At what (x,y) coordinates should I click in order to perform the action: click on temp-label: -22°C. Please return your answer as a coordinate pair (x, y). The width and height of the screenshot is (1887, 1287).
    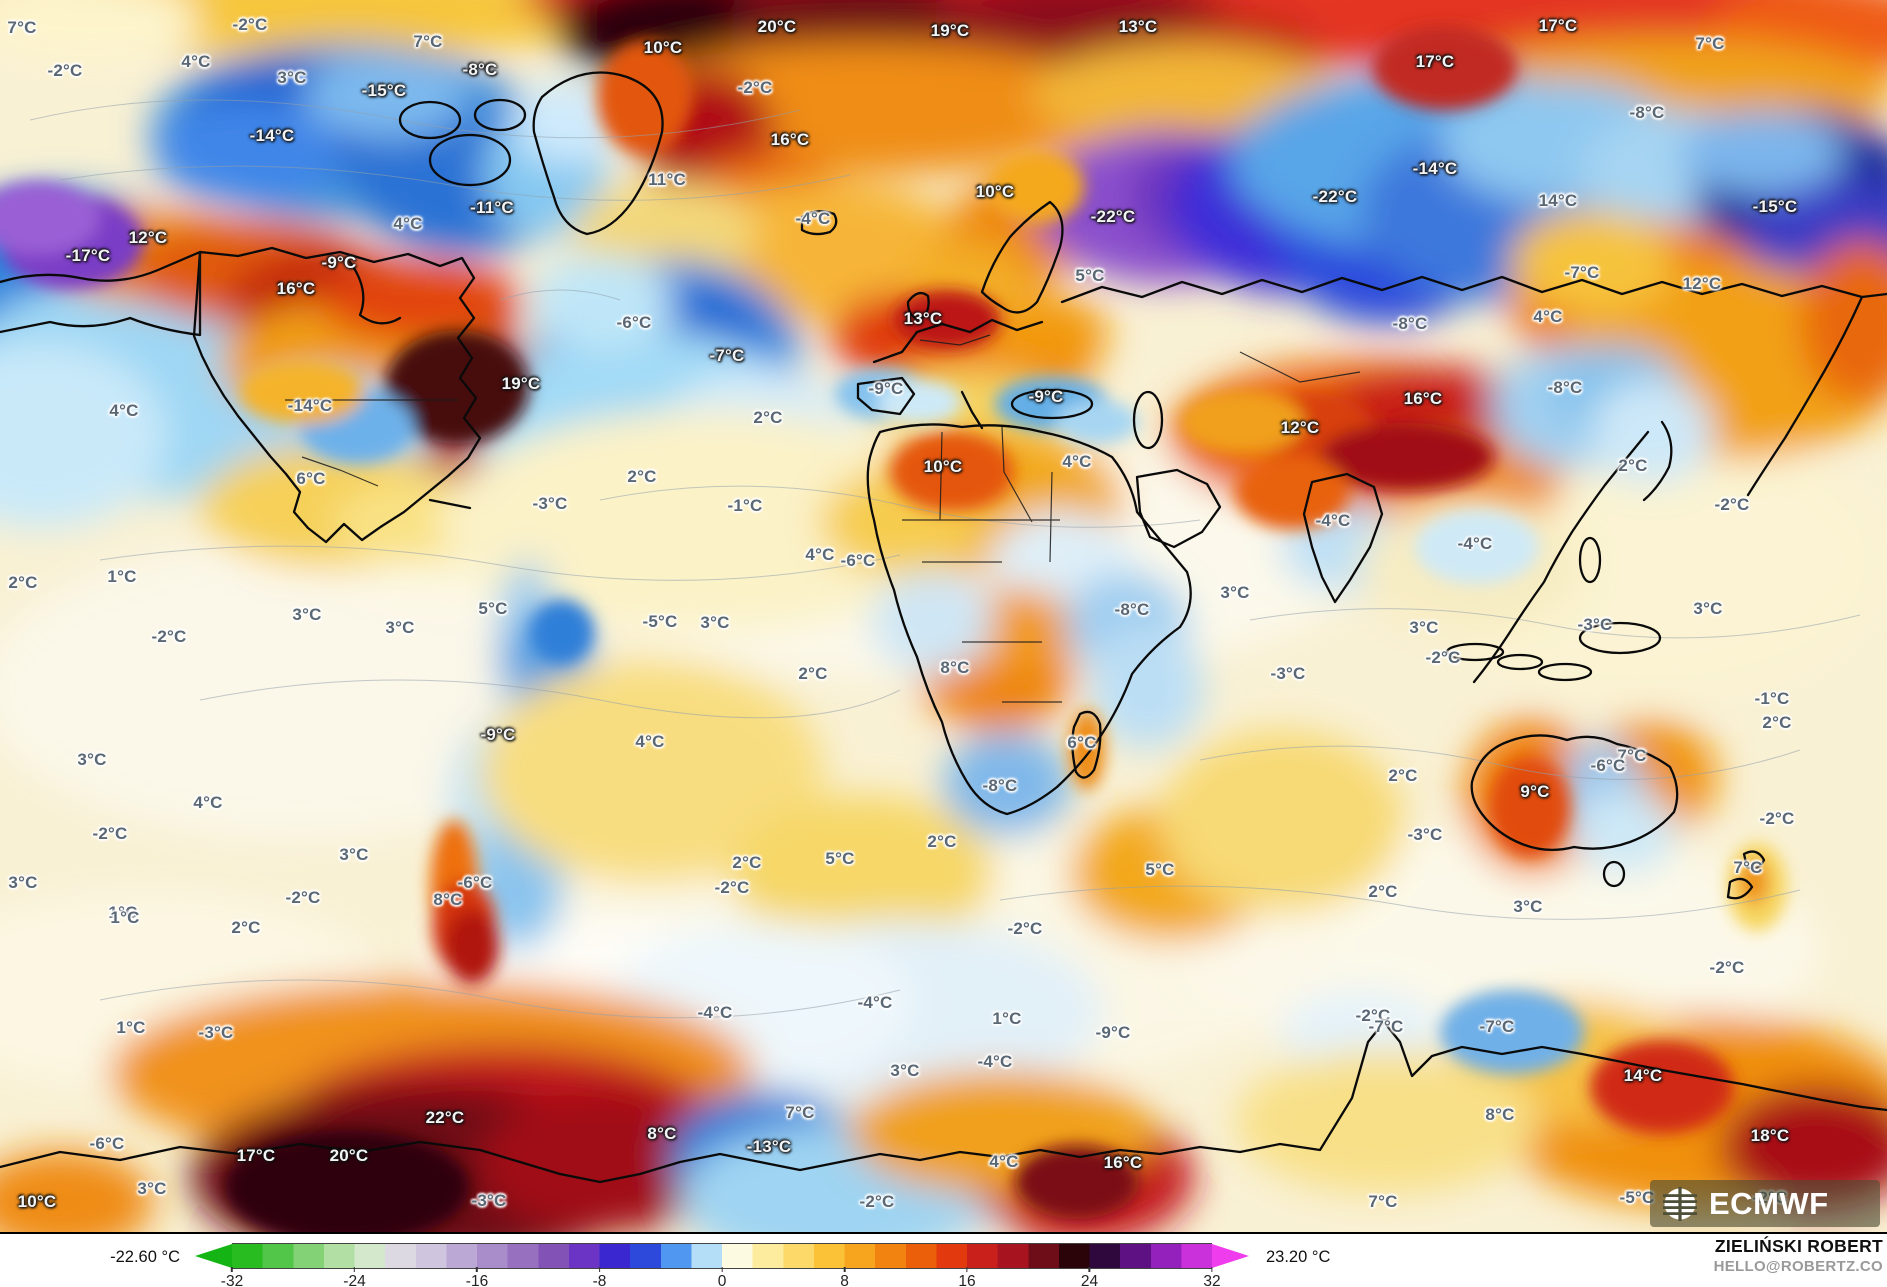
    Looking at the image, I should click on (1113, 216).